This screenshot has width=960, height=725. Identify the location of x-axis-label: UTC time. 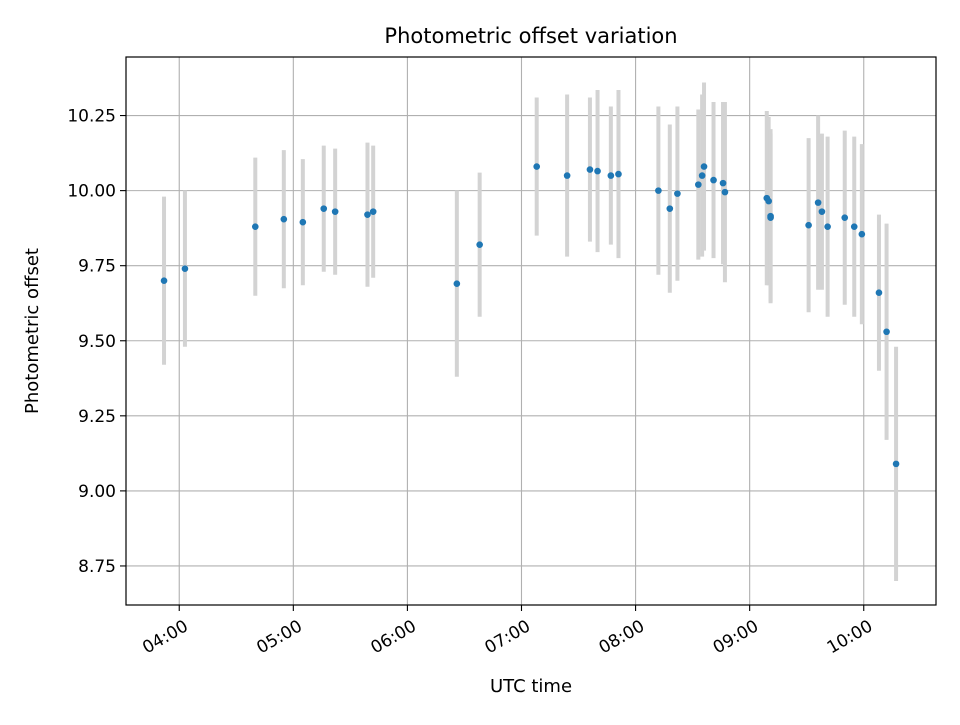
(531, 686).